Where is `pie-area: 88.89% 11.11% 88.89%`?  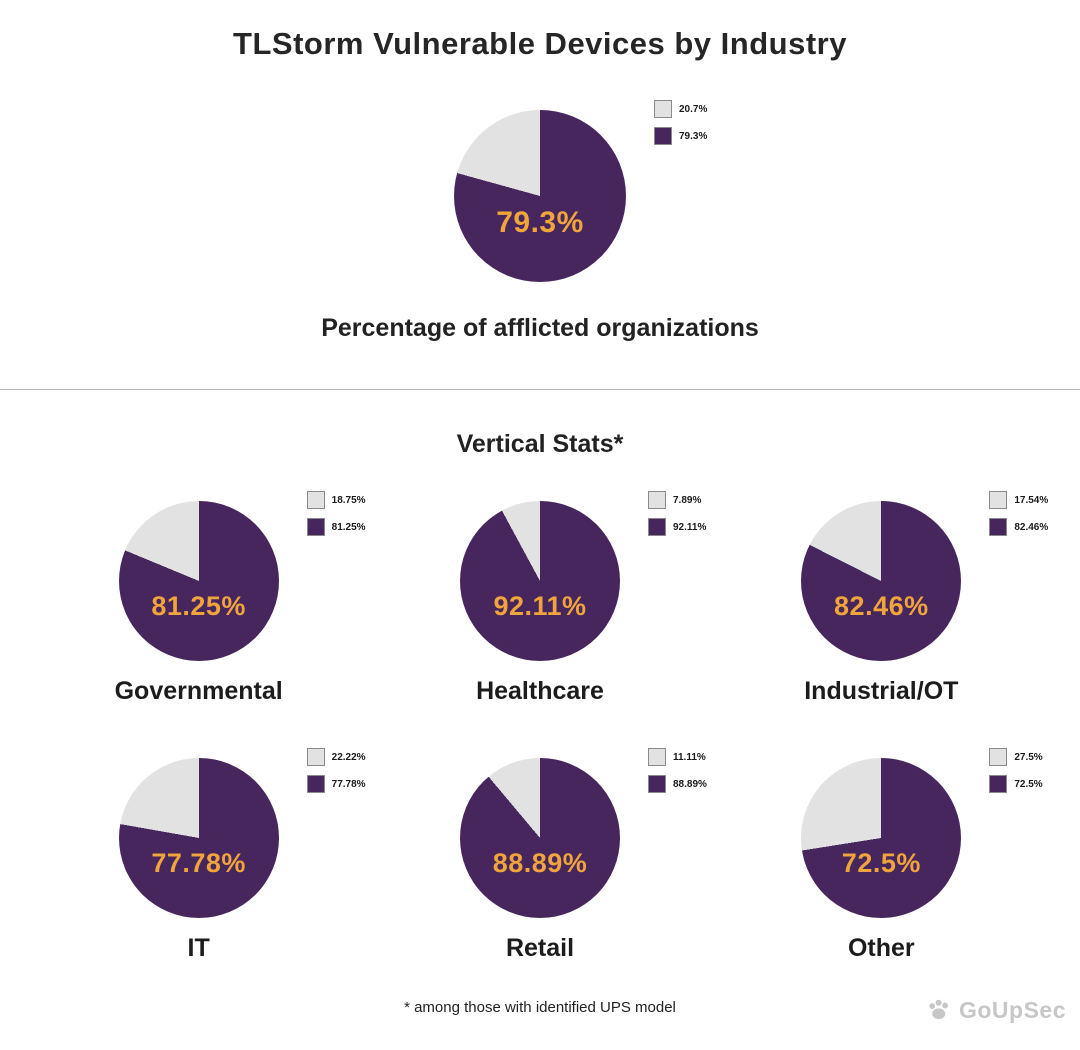 pie-area: 88.89% 11.11% 88.89% is located at coordinates (583, 833).